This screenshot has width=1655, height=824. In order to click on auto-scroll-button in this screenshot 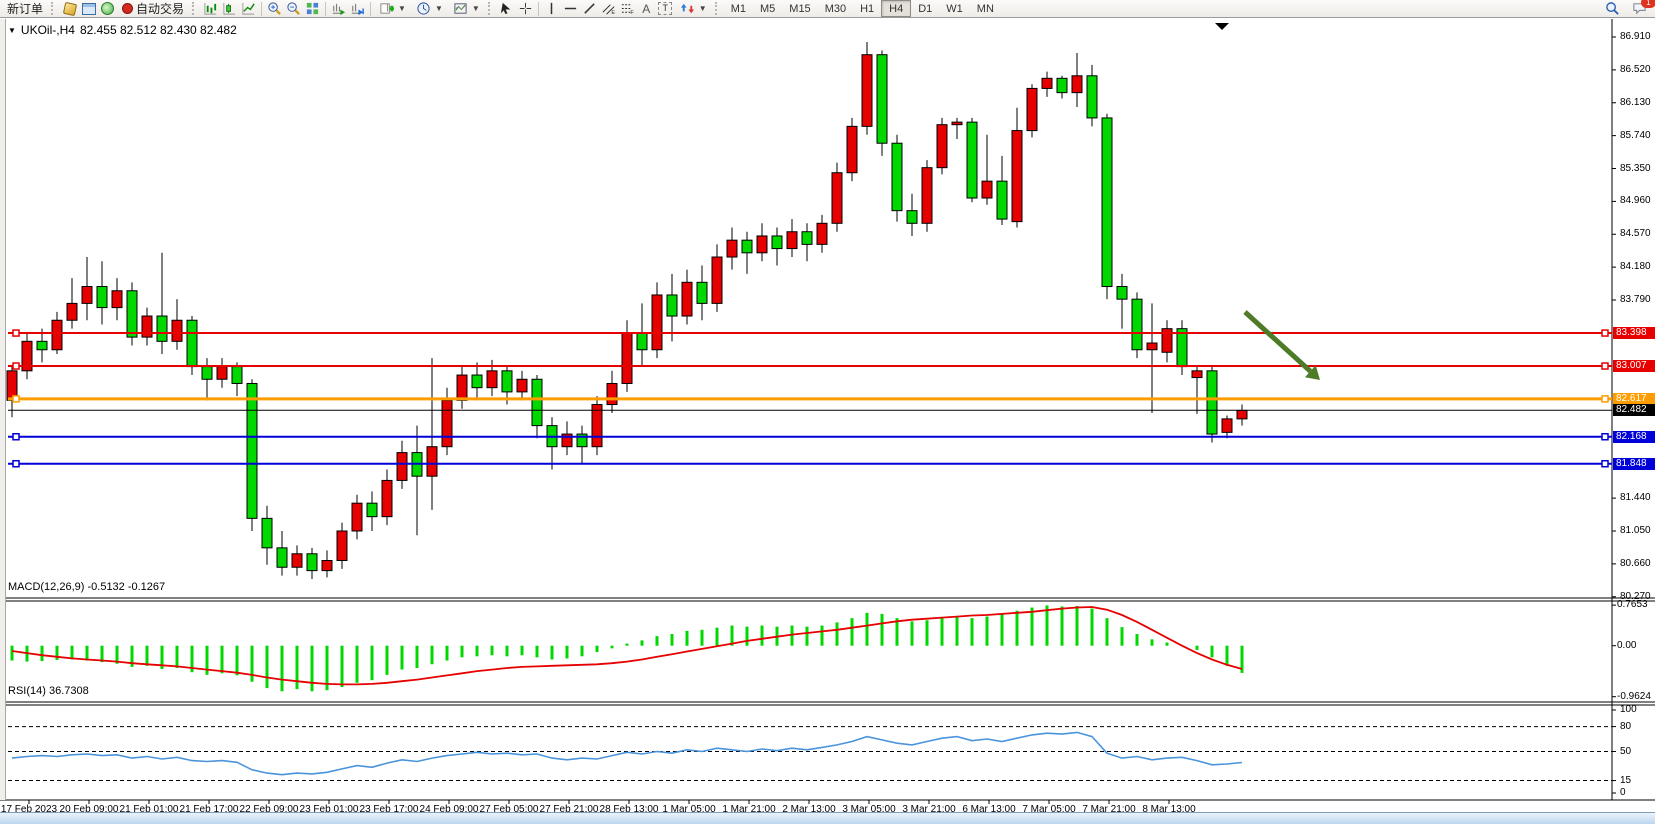, I will do `click(338, 9)`.